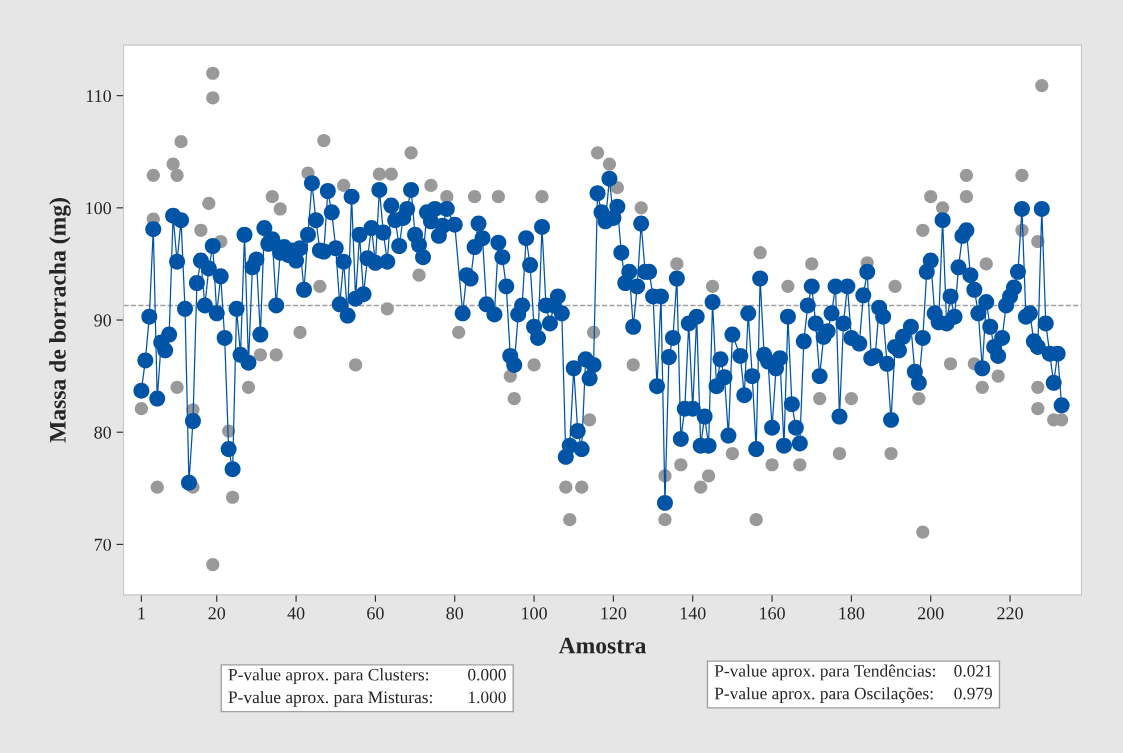 The width and height of the screenshot is (1123, 753). I want to click on x-tick-label: 1, so click(141, 613).